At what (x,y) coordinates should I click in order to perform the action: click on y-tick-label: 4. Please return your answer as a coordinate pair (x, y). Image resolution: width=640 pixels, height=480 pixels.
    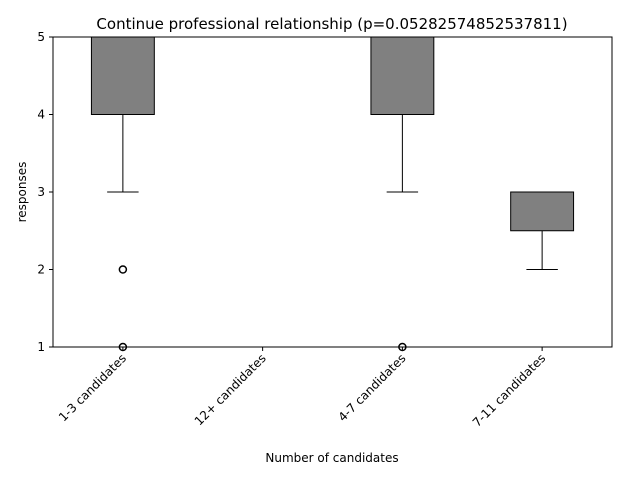
    Looking at the image, I should click on (41, 115).